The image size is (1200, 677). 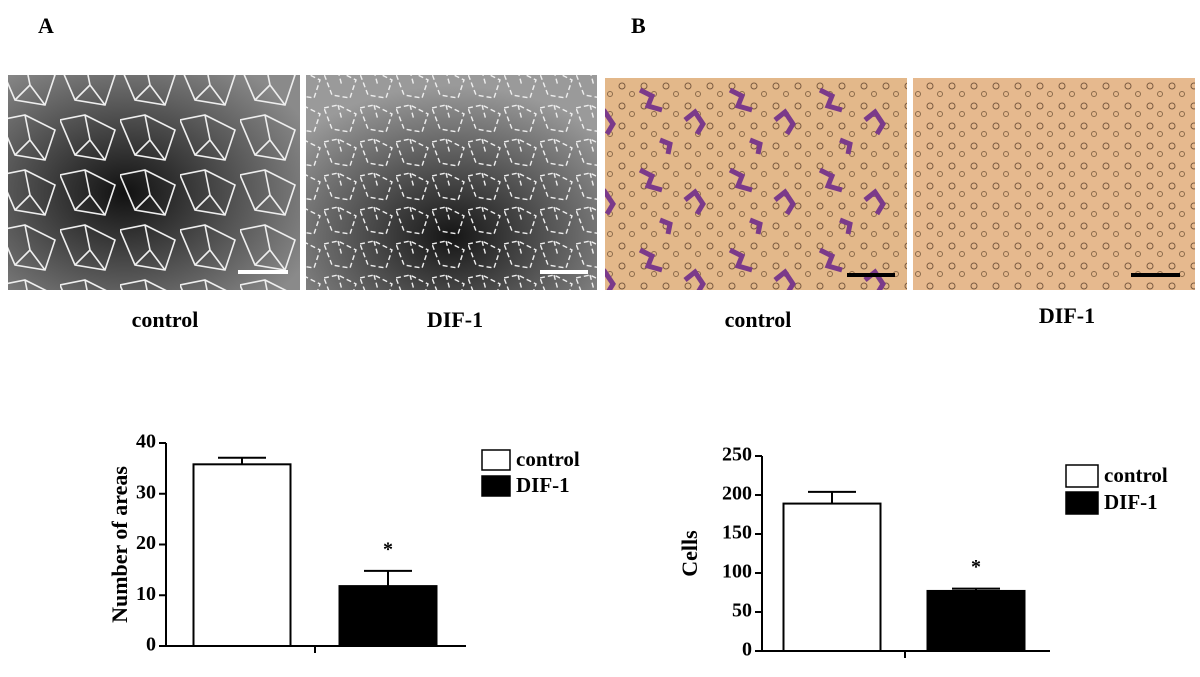 What do you see at coordinates (638, 25) in the screenshot?
I see `panel-label: B` at bounding box center [638, 25].